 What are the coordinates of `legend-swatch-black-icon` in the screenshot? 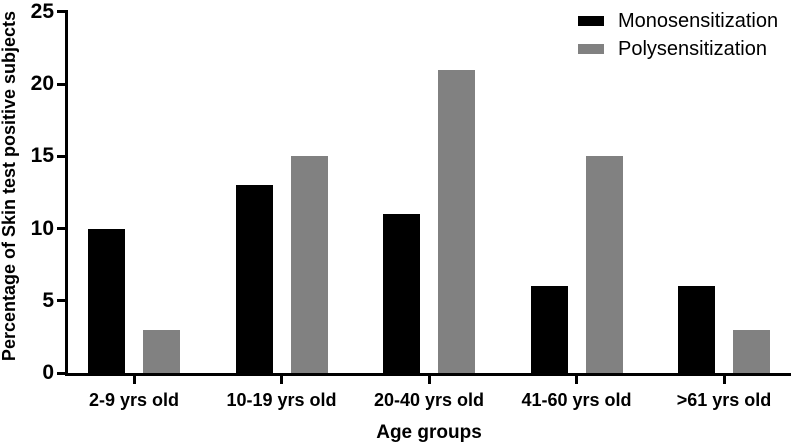 It's located at (591, 21).